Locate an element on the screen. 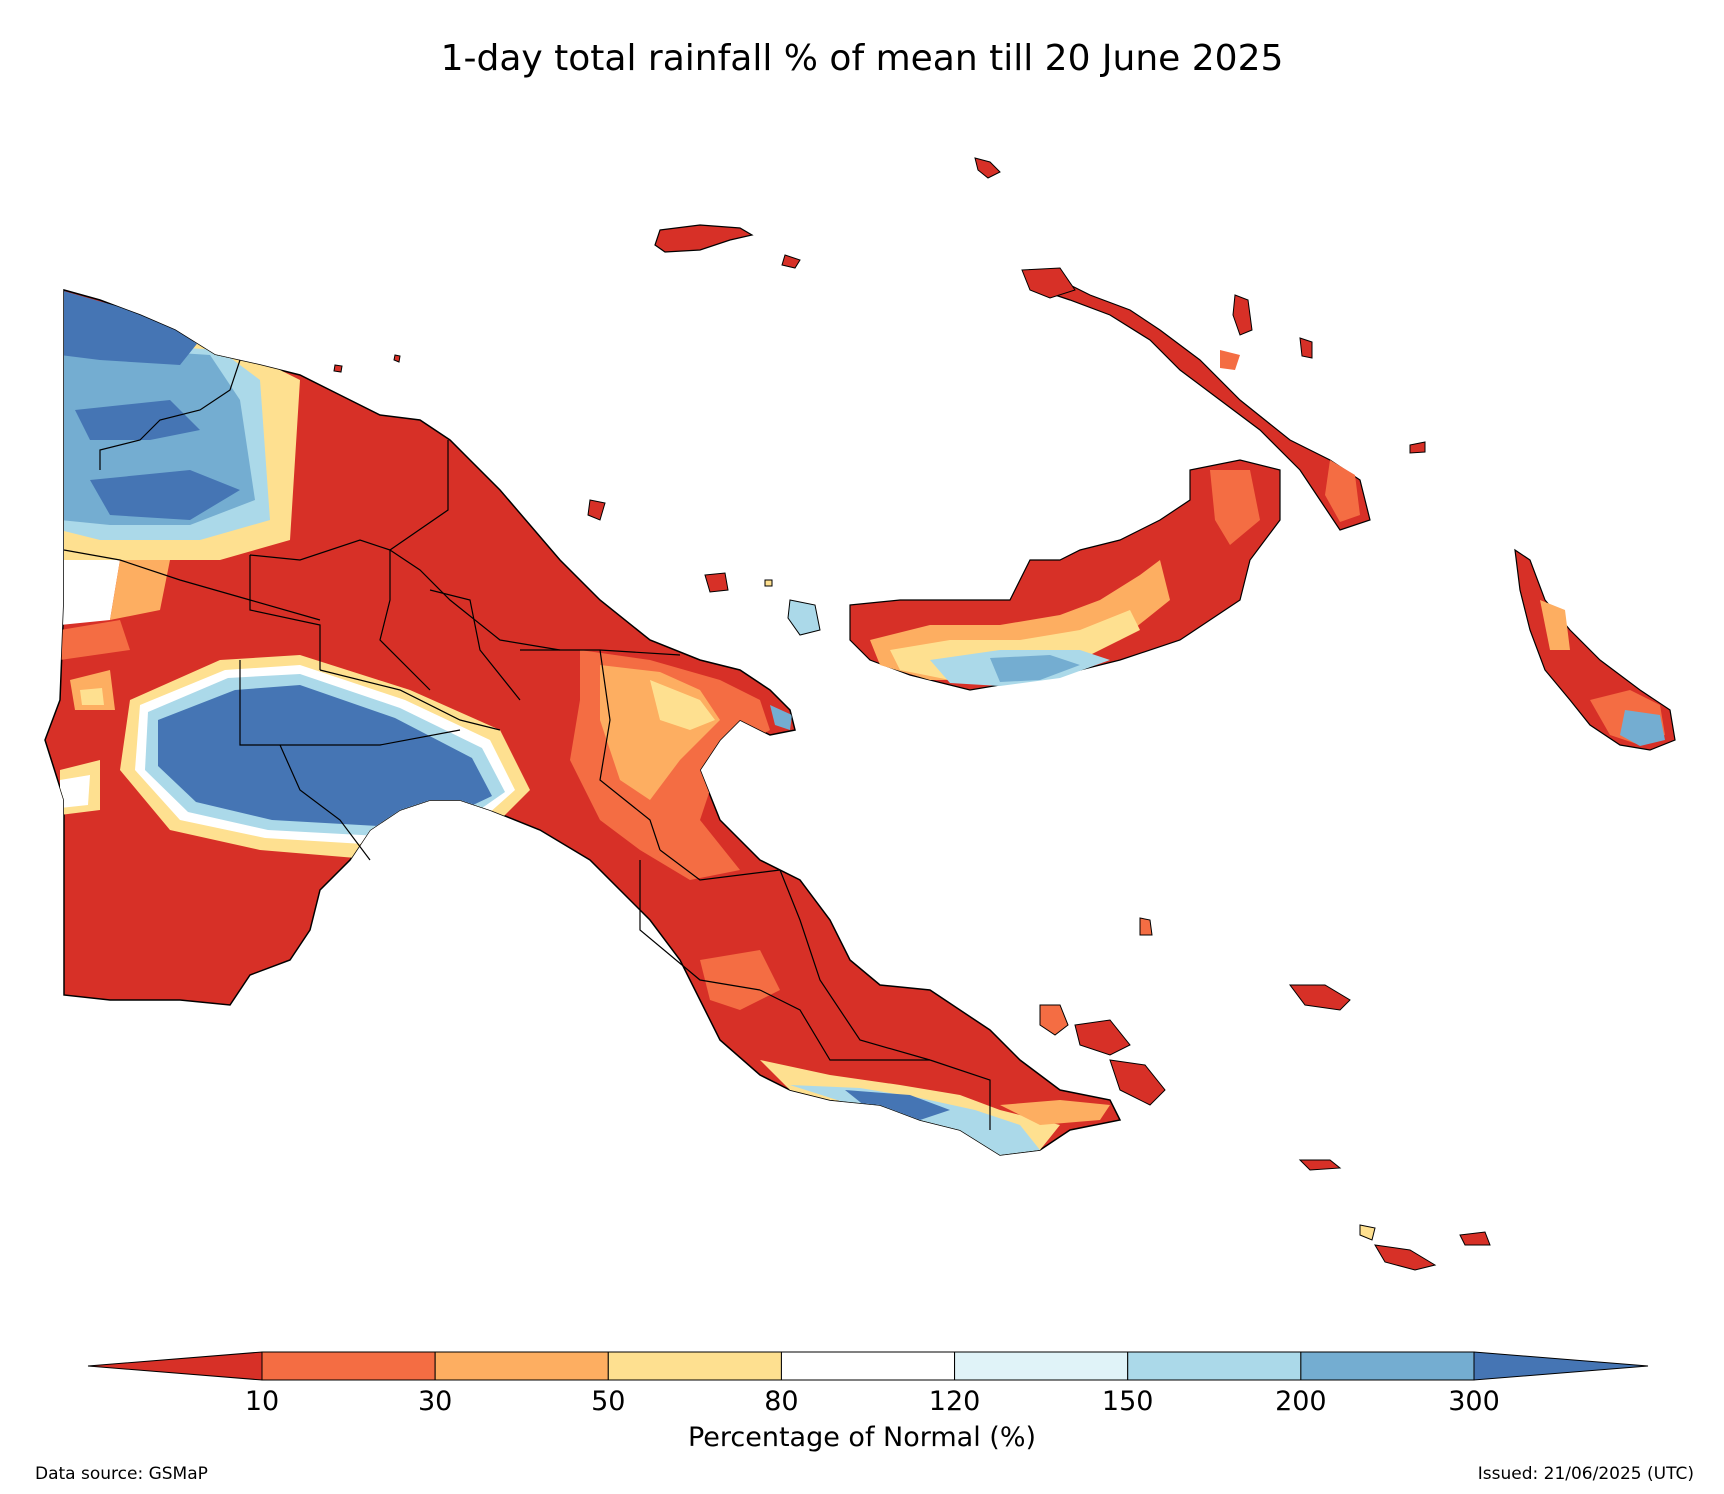 The height and width of the screenshot is (1494, 1724). issued-date: Issued: 21/06/2025 (UTC) is located at coordinates (1585, 1474).